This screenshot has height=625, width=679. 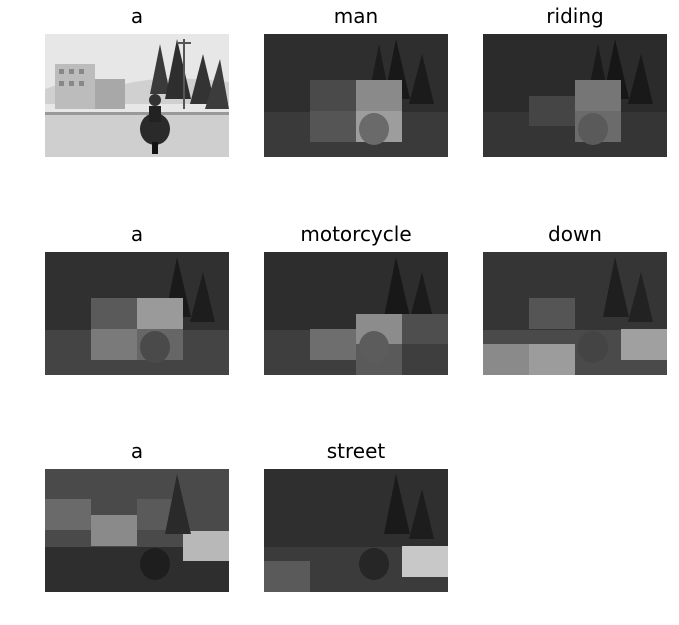 What do you see at coordinates (356, 451) in the screenshot?
I see `panel-title: street` at bounding box center [356, 451].